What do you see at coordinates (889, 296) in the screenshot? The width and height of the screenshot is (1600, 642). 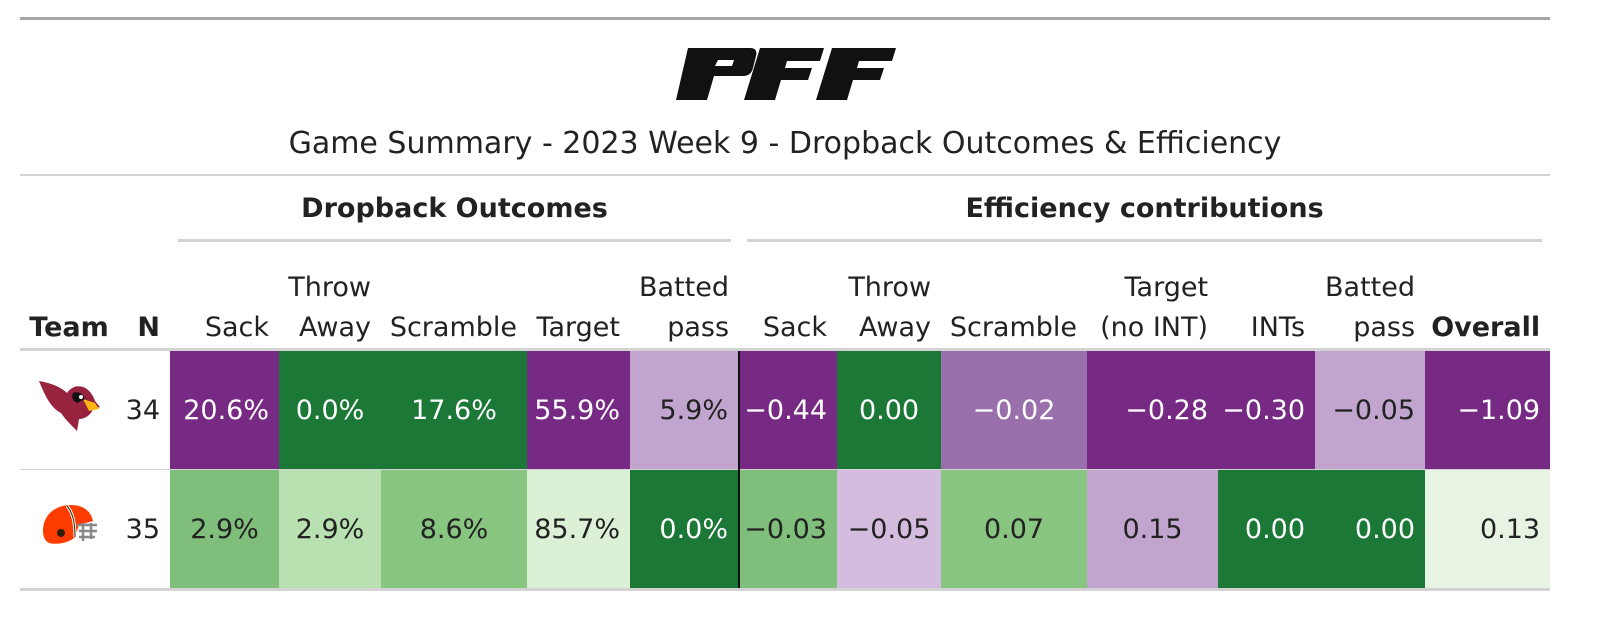 I see `col-eff-throw-away: Throw Away` at bounding box center [889, 296].